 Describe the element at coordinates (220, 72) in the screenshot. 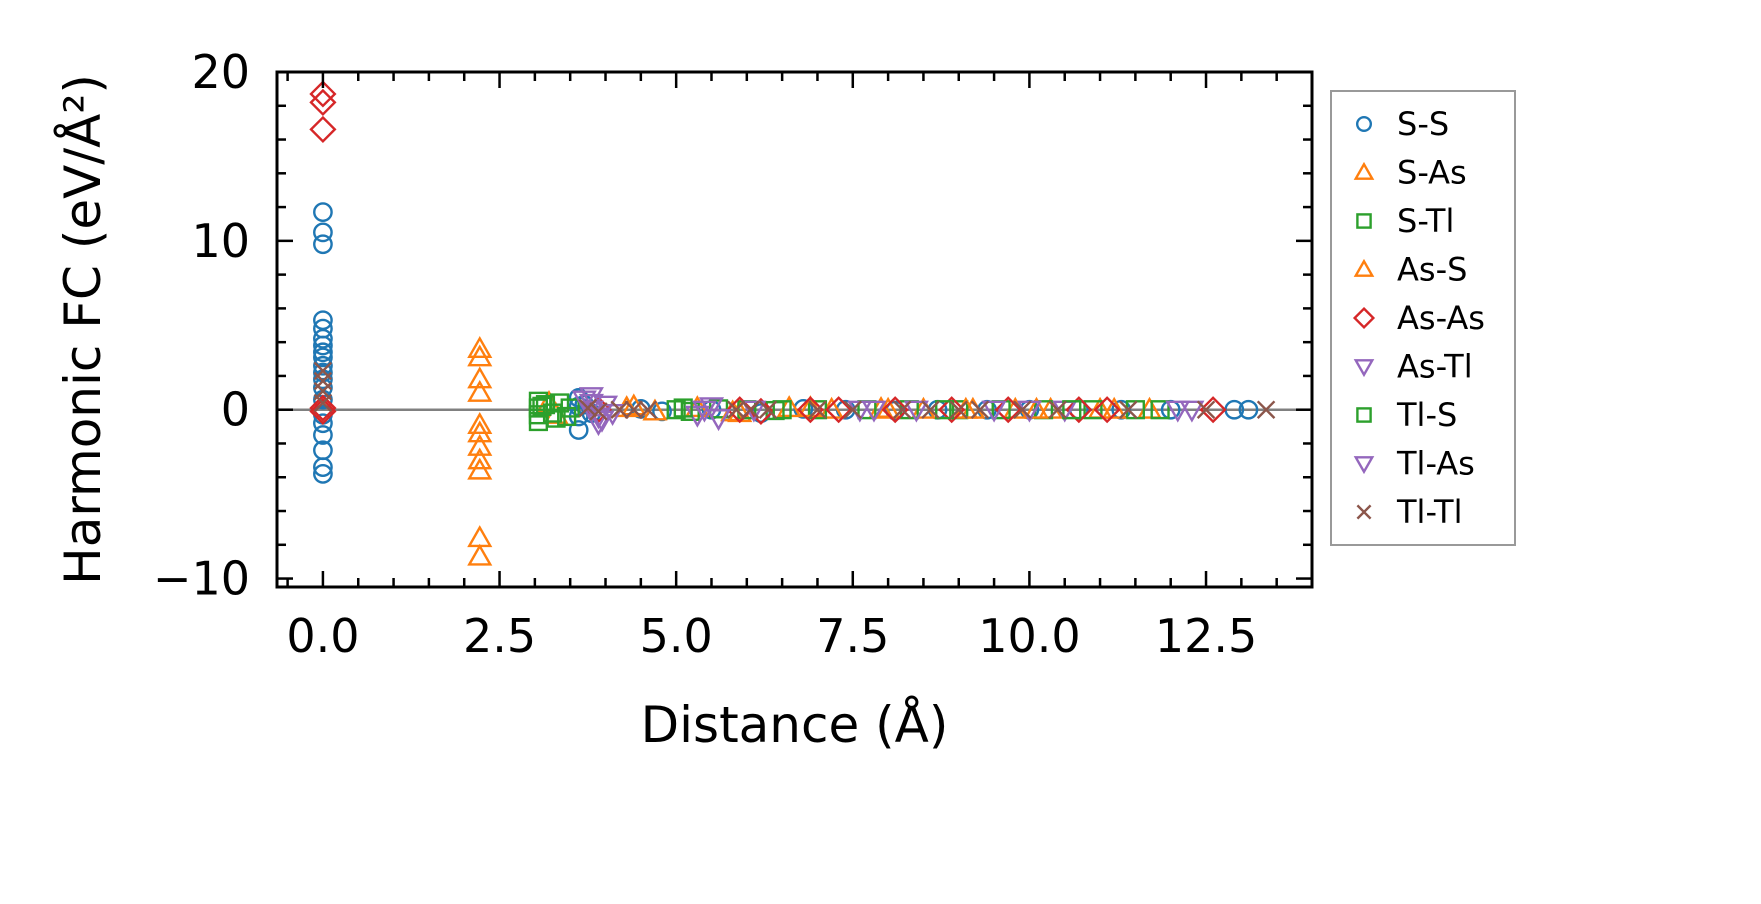

I see `y-tick-label: 20` at that location.